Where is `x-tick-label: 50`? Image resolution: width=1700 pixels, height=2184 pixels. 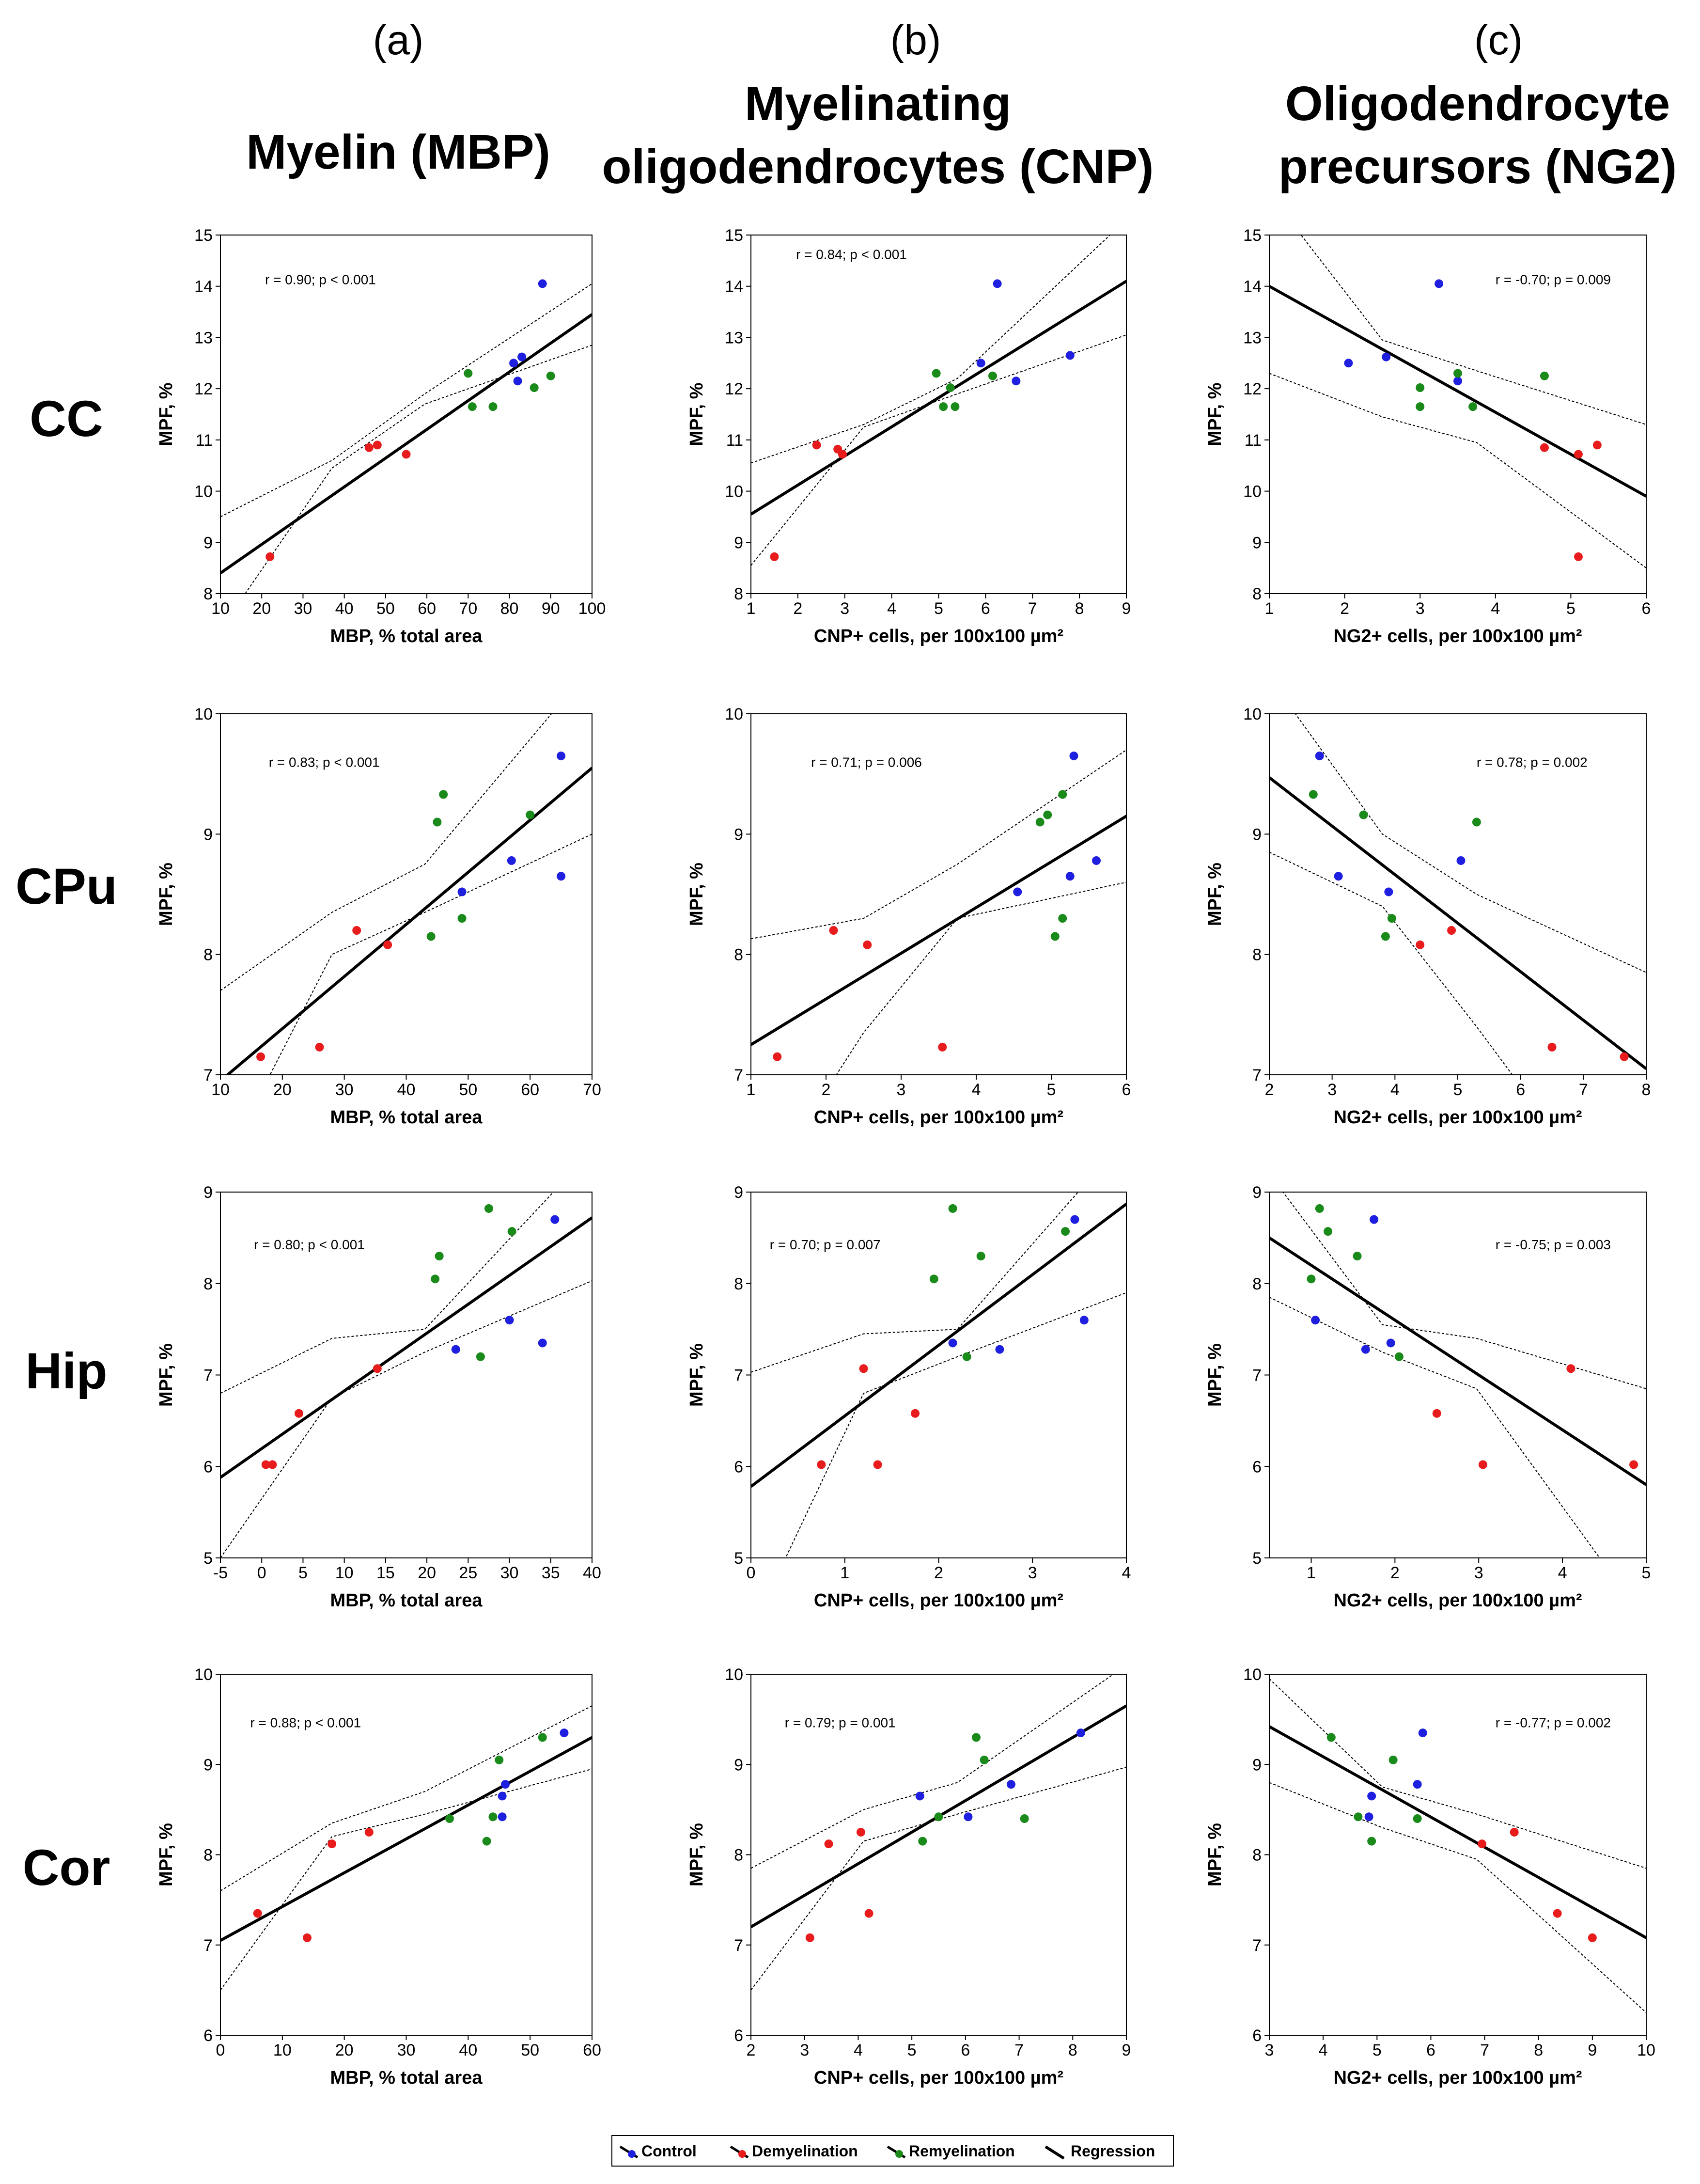 x-tick-label: 50 is located at coordinates (530, 2050).